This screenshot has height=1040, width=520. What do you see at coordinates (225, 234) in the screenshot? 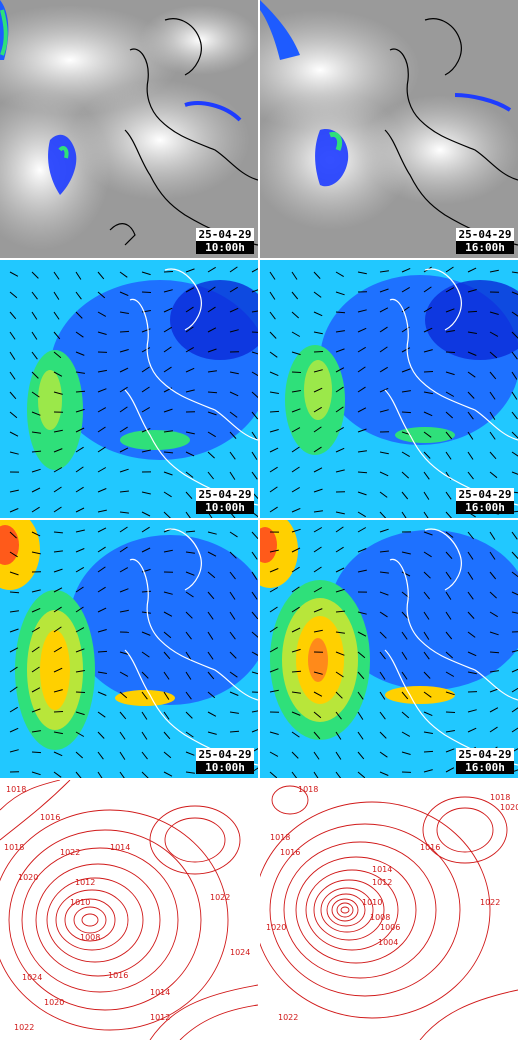
I see `date-label: 25-04-29` at bounding box center [225, 234].